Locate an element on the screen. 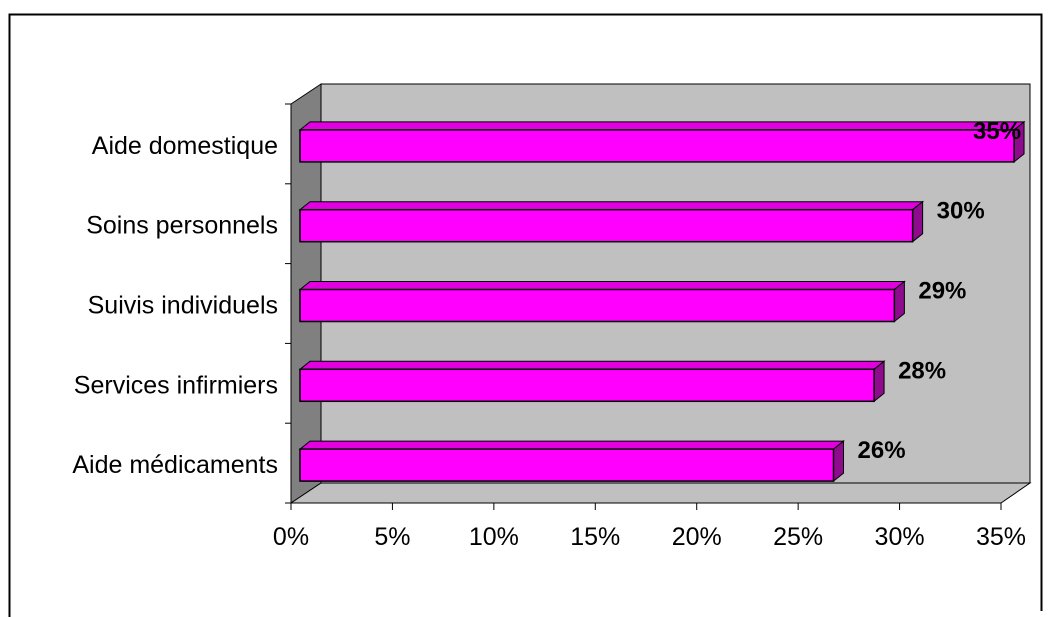 Image resolution: width=1050 pixels, height=617 pixels. x-tick-label: 35% is located at coordinates (1001, 537).